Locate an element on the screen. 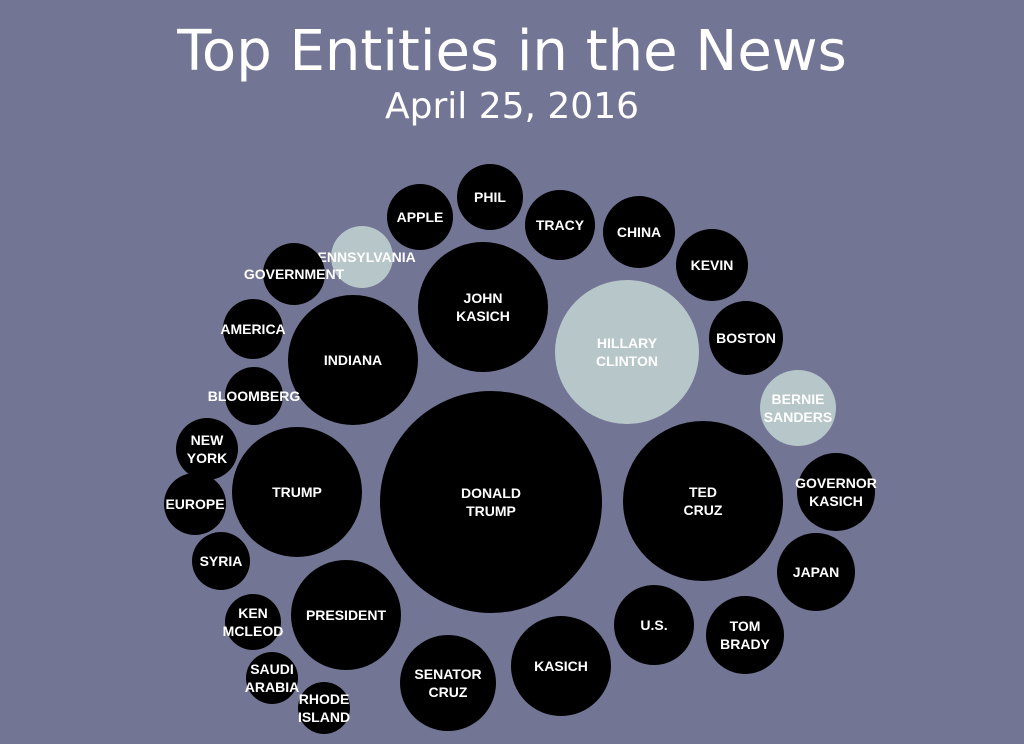  bubble-label-line: U.S. is located at coordinates (653, 625).